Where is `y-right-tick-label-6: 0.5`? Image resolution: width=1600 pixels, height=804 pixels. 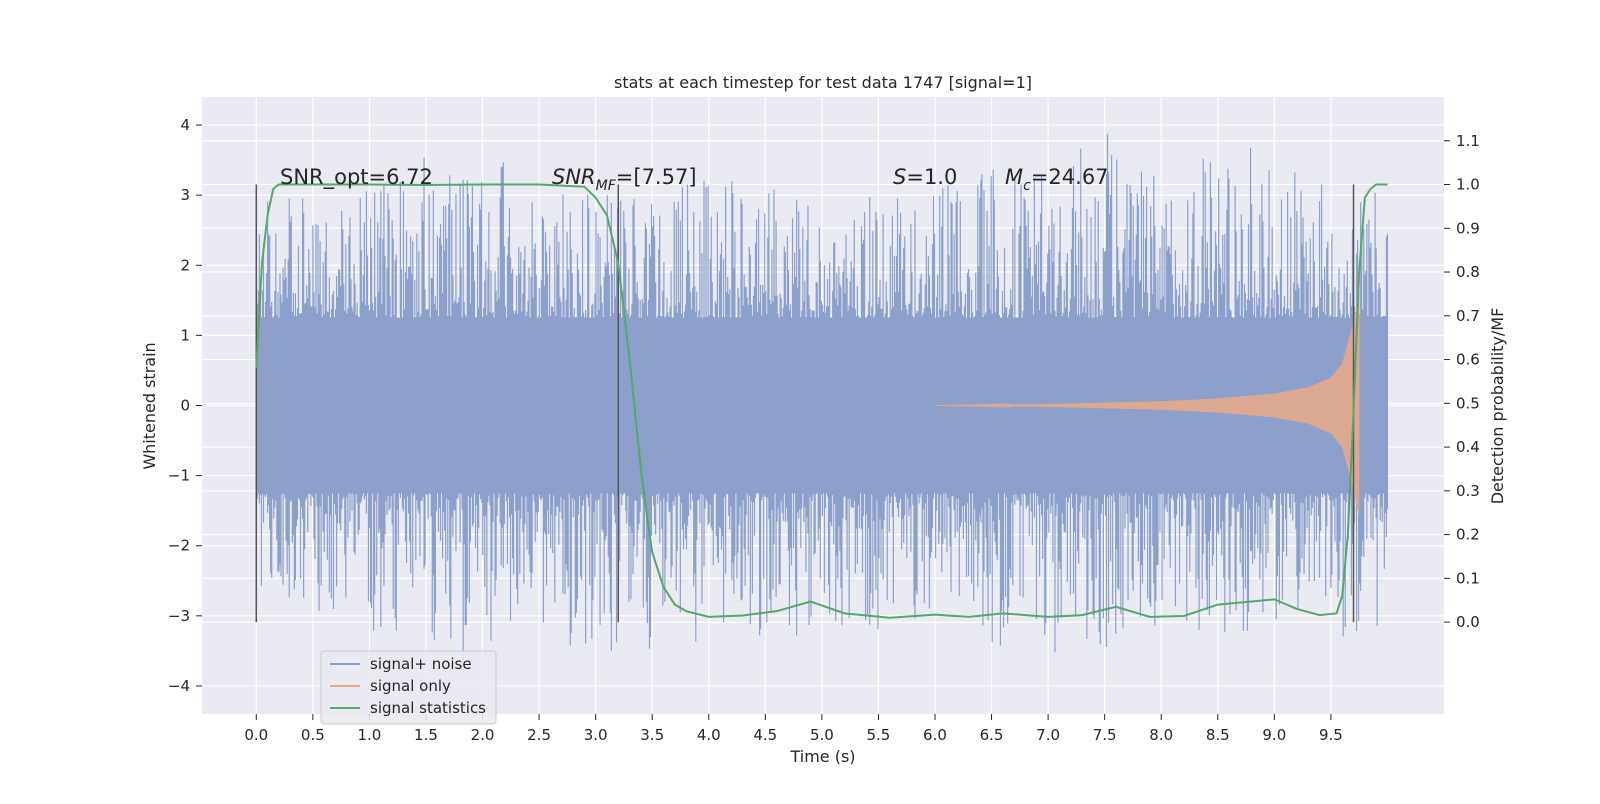
y-right-tick-label-6: 0.5 is located at coordinates (1468, 403).